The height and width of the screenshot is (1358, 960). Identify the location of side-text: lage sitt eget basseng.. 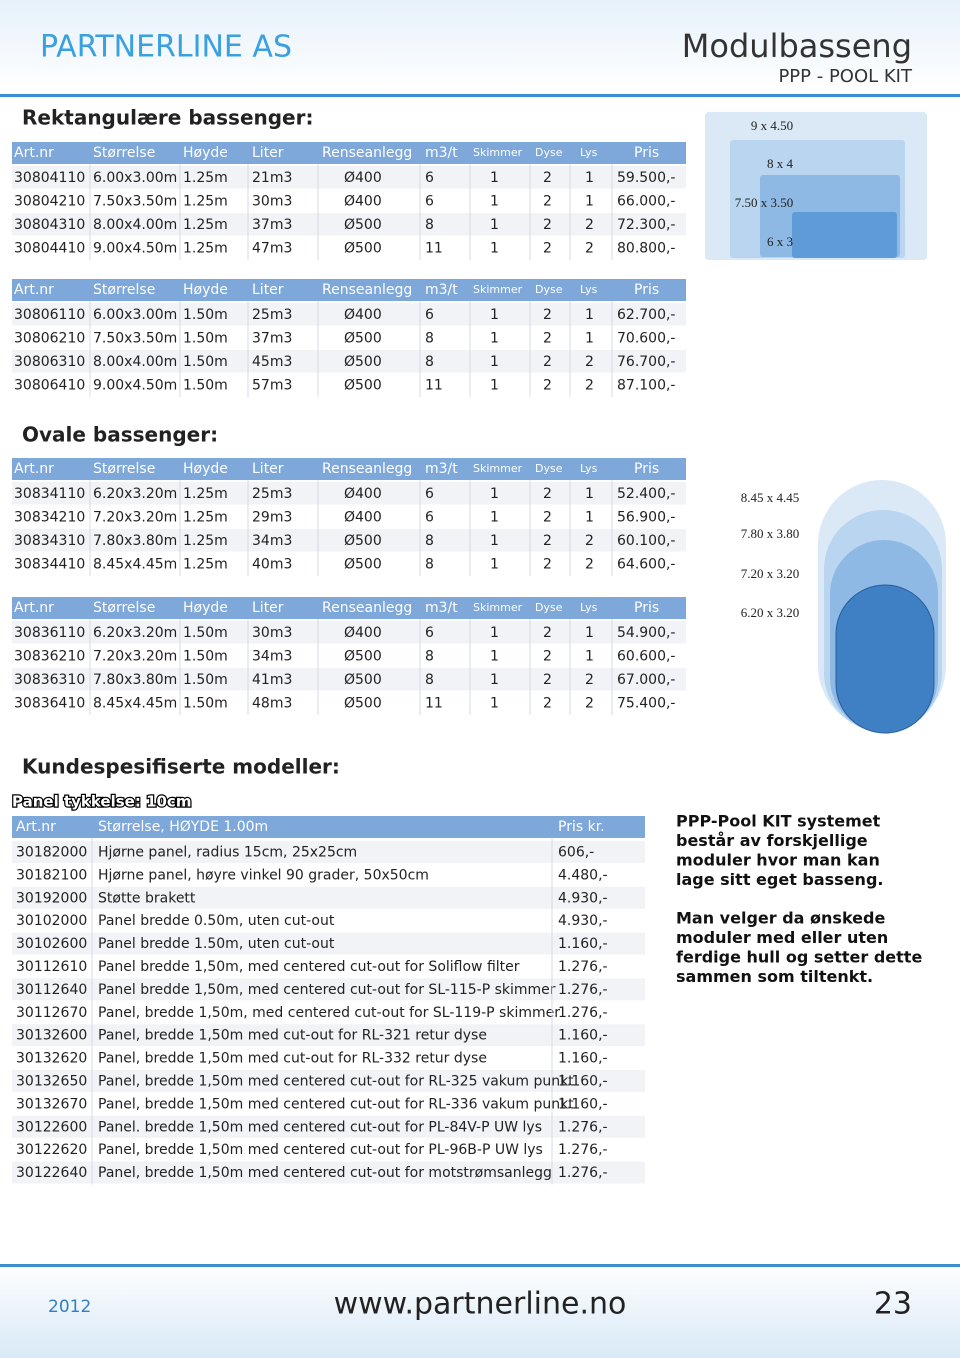
(779, 879).